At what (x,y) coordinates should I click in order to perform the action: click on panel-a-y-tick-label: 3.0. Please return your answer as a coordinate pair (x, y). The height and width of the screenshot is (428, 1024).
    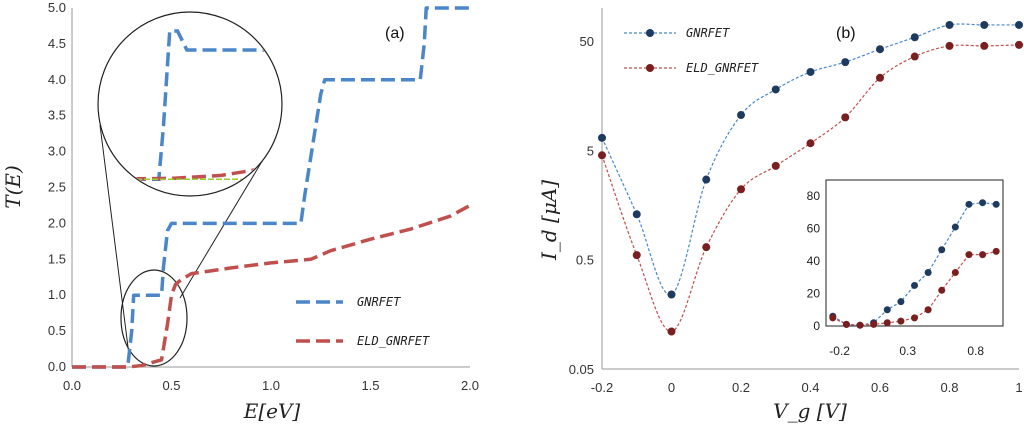
    Looking at the image, I should click on (57, 151).